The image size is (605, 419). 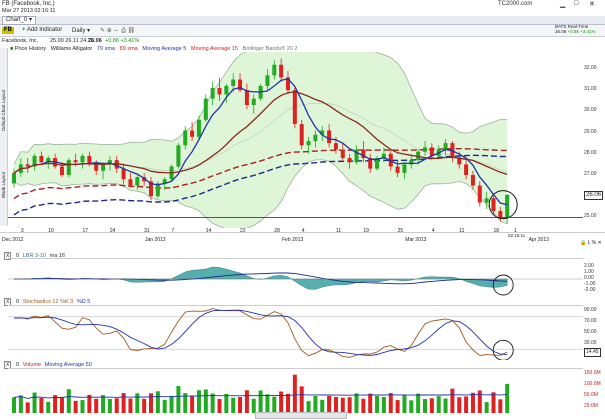 What do you see at coordinates (295, 277) in the screenshot?
I see `lbr-chart` at bounding box center [295, 277].